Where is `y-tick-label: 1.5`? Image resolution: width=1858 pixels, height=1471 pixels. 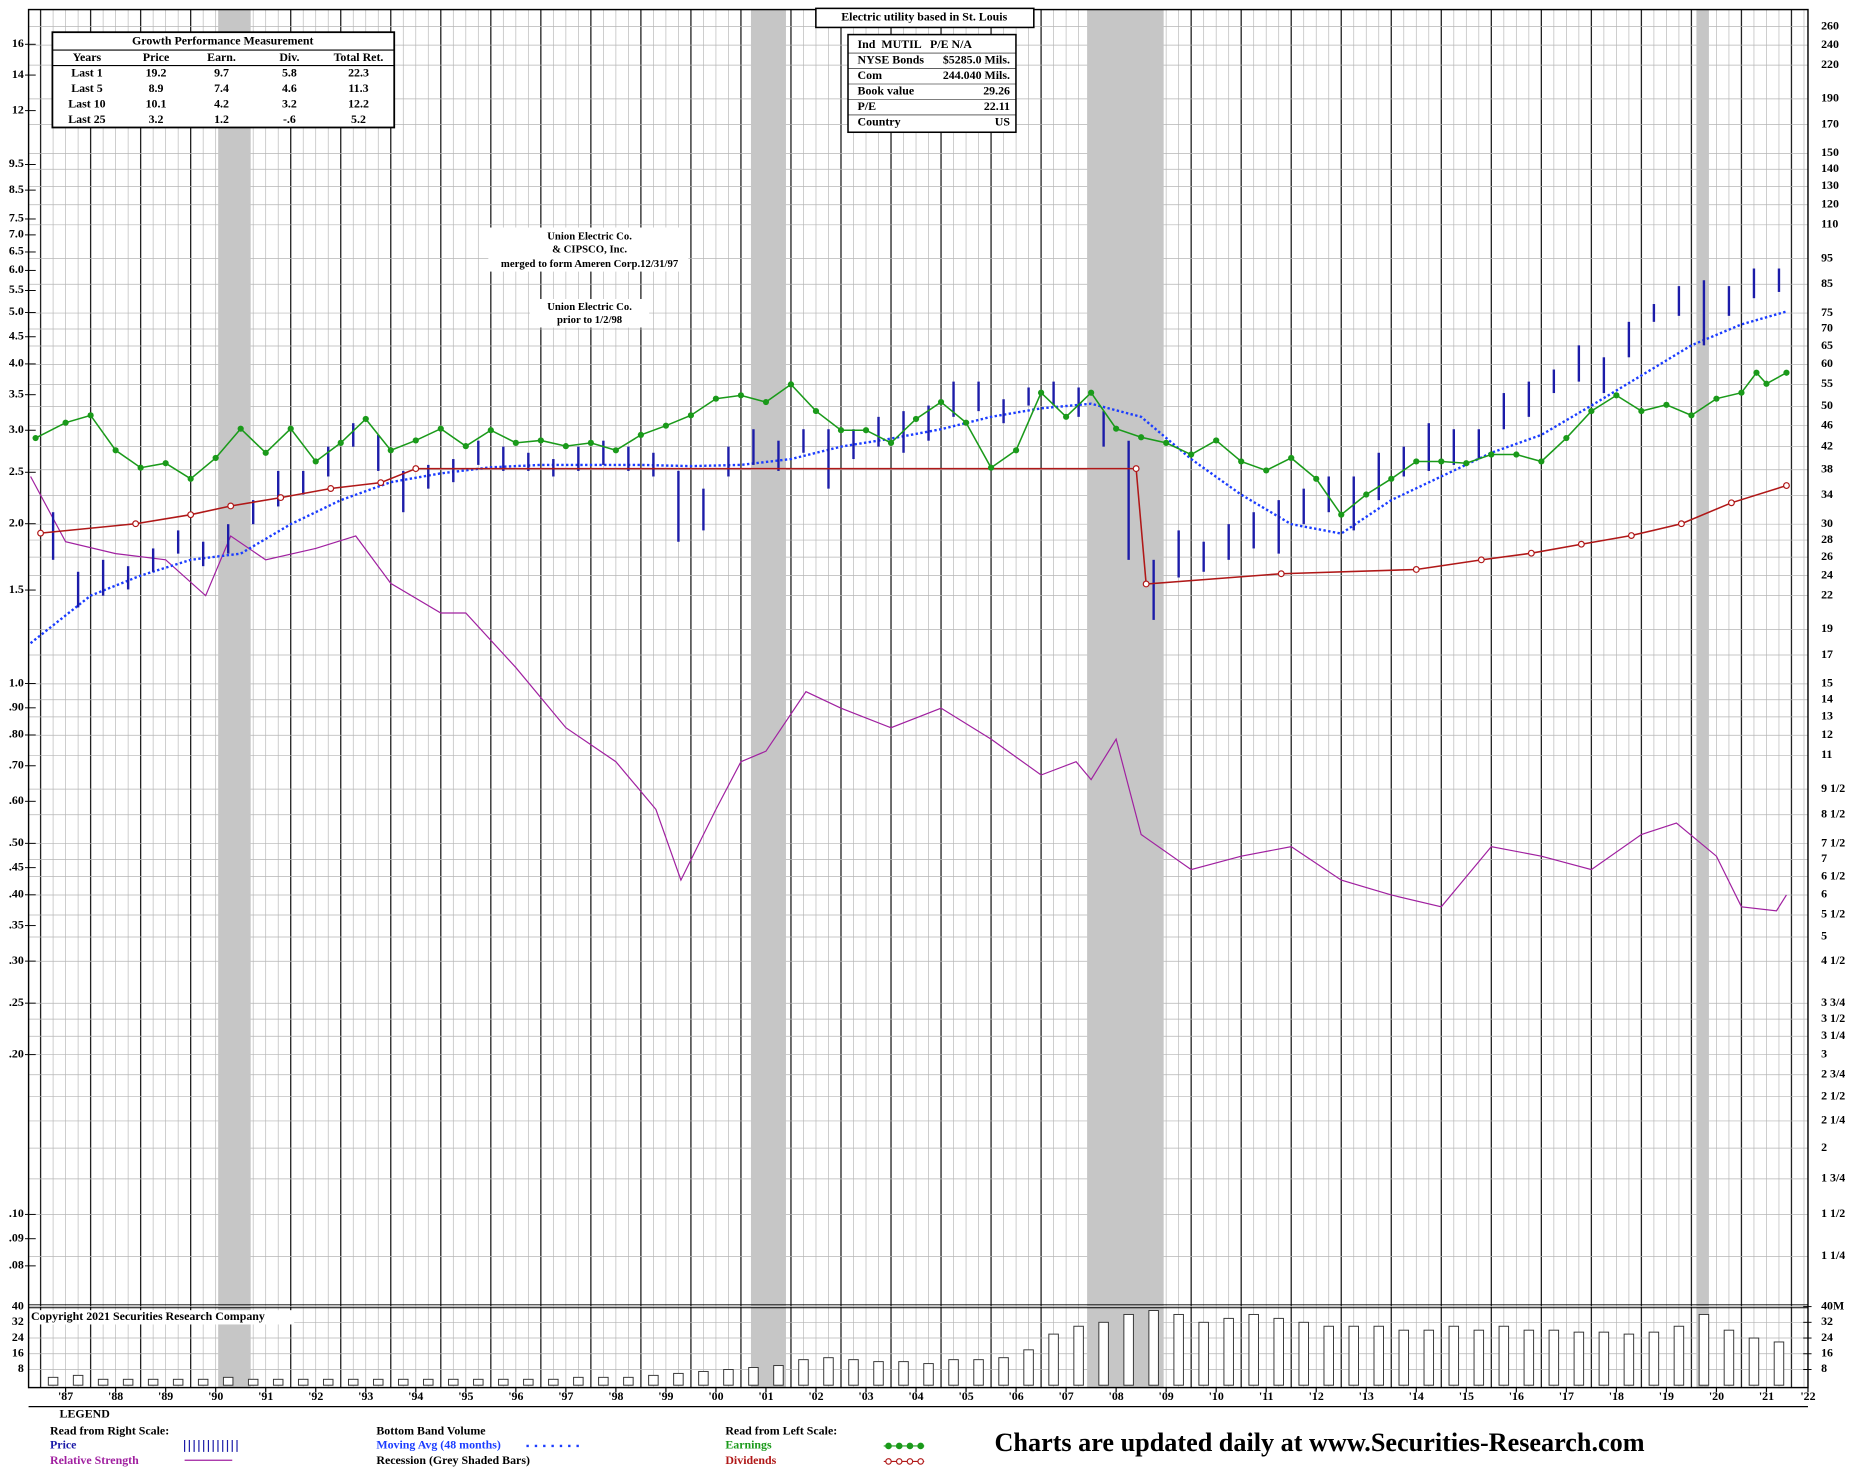
y-tick-label: 1.5 is located at coordinates (16, 589).